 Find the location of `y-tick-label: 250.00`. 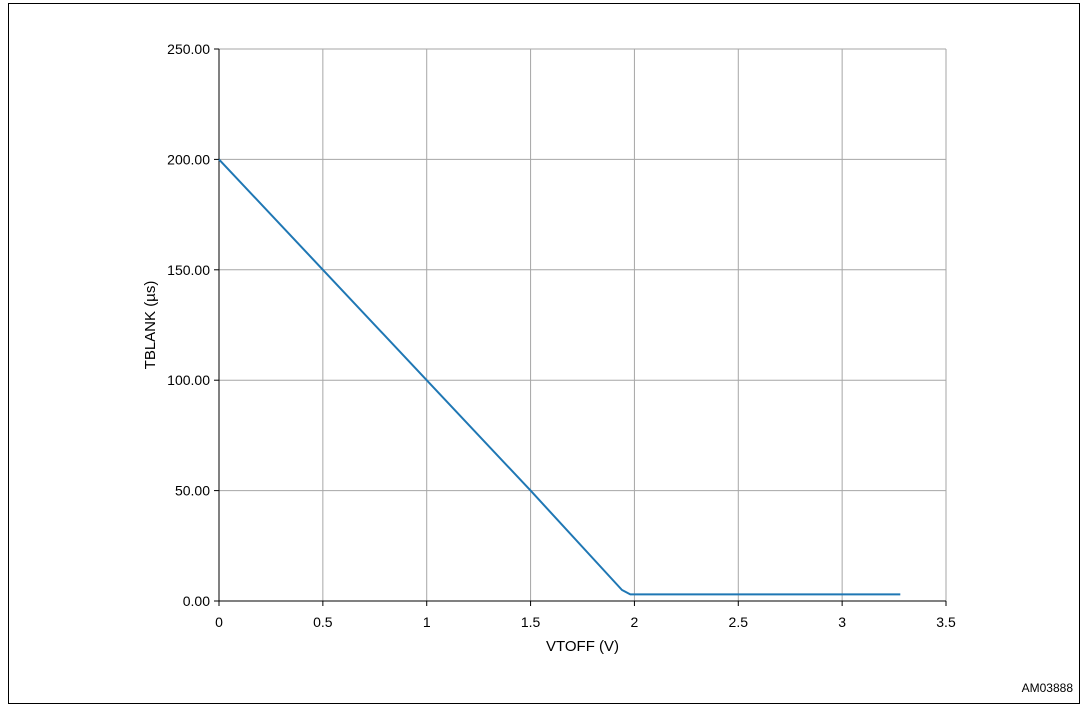

y-tick-label: 250.00 is located at coordinates (188, 49).